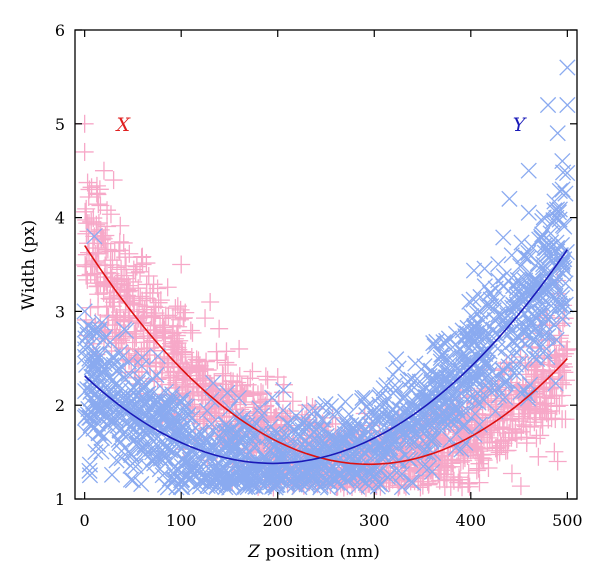 The height and width of the screenshot is (584, 600). What do you see at coordinates (520, 125) in the screenshot?
I see `series-label-y: Y` at bounding box center [520, 125].